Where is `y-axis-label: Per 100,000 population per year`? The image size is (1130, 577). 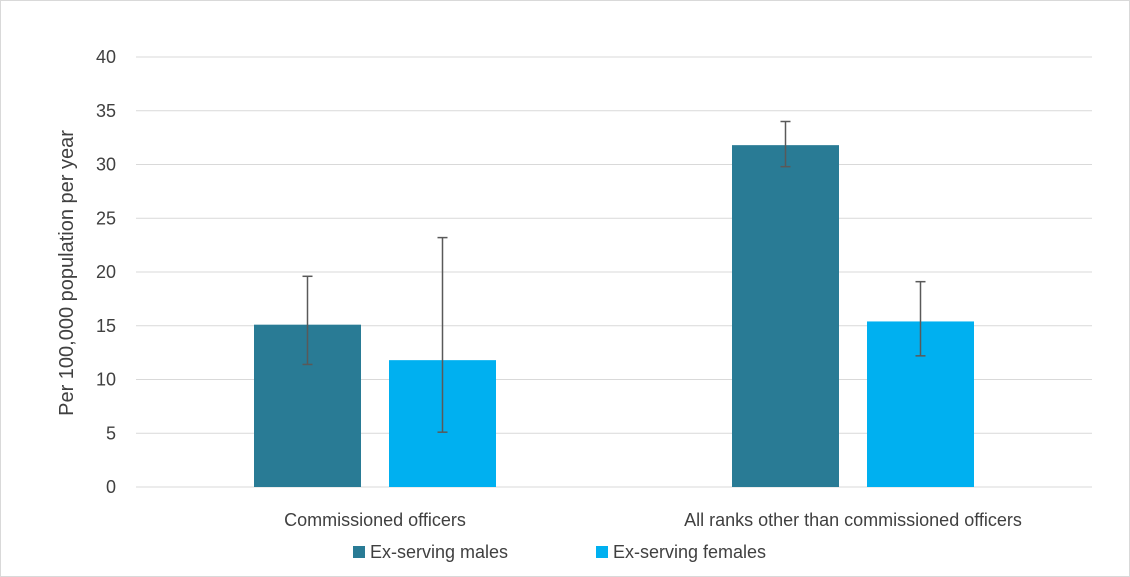 y-axis-label: Per 100,000 population per year is located at coordinates (67, 273).